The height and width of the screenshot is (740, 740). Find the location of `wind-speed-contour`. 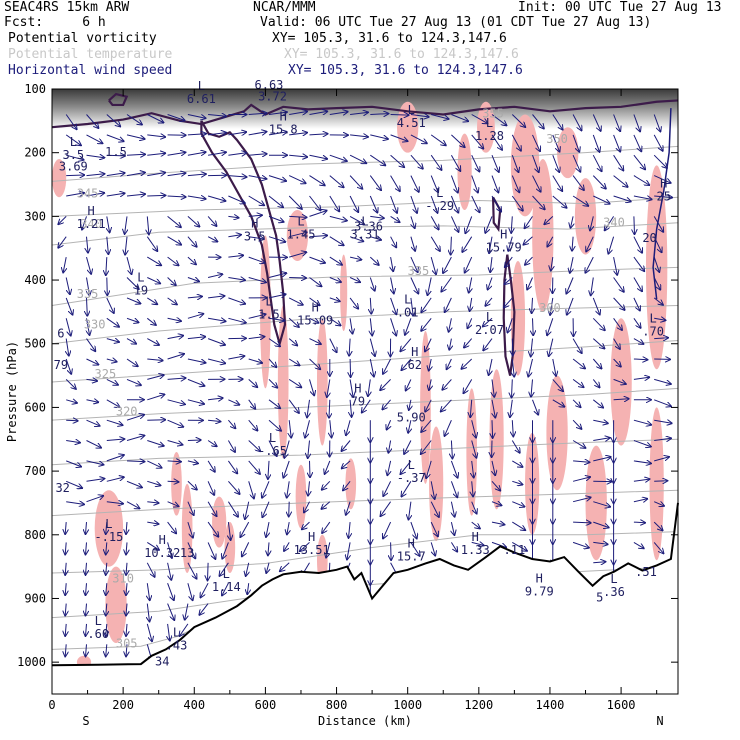

wind-speed-contour is located at coordinates (662, 204).